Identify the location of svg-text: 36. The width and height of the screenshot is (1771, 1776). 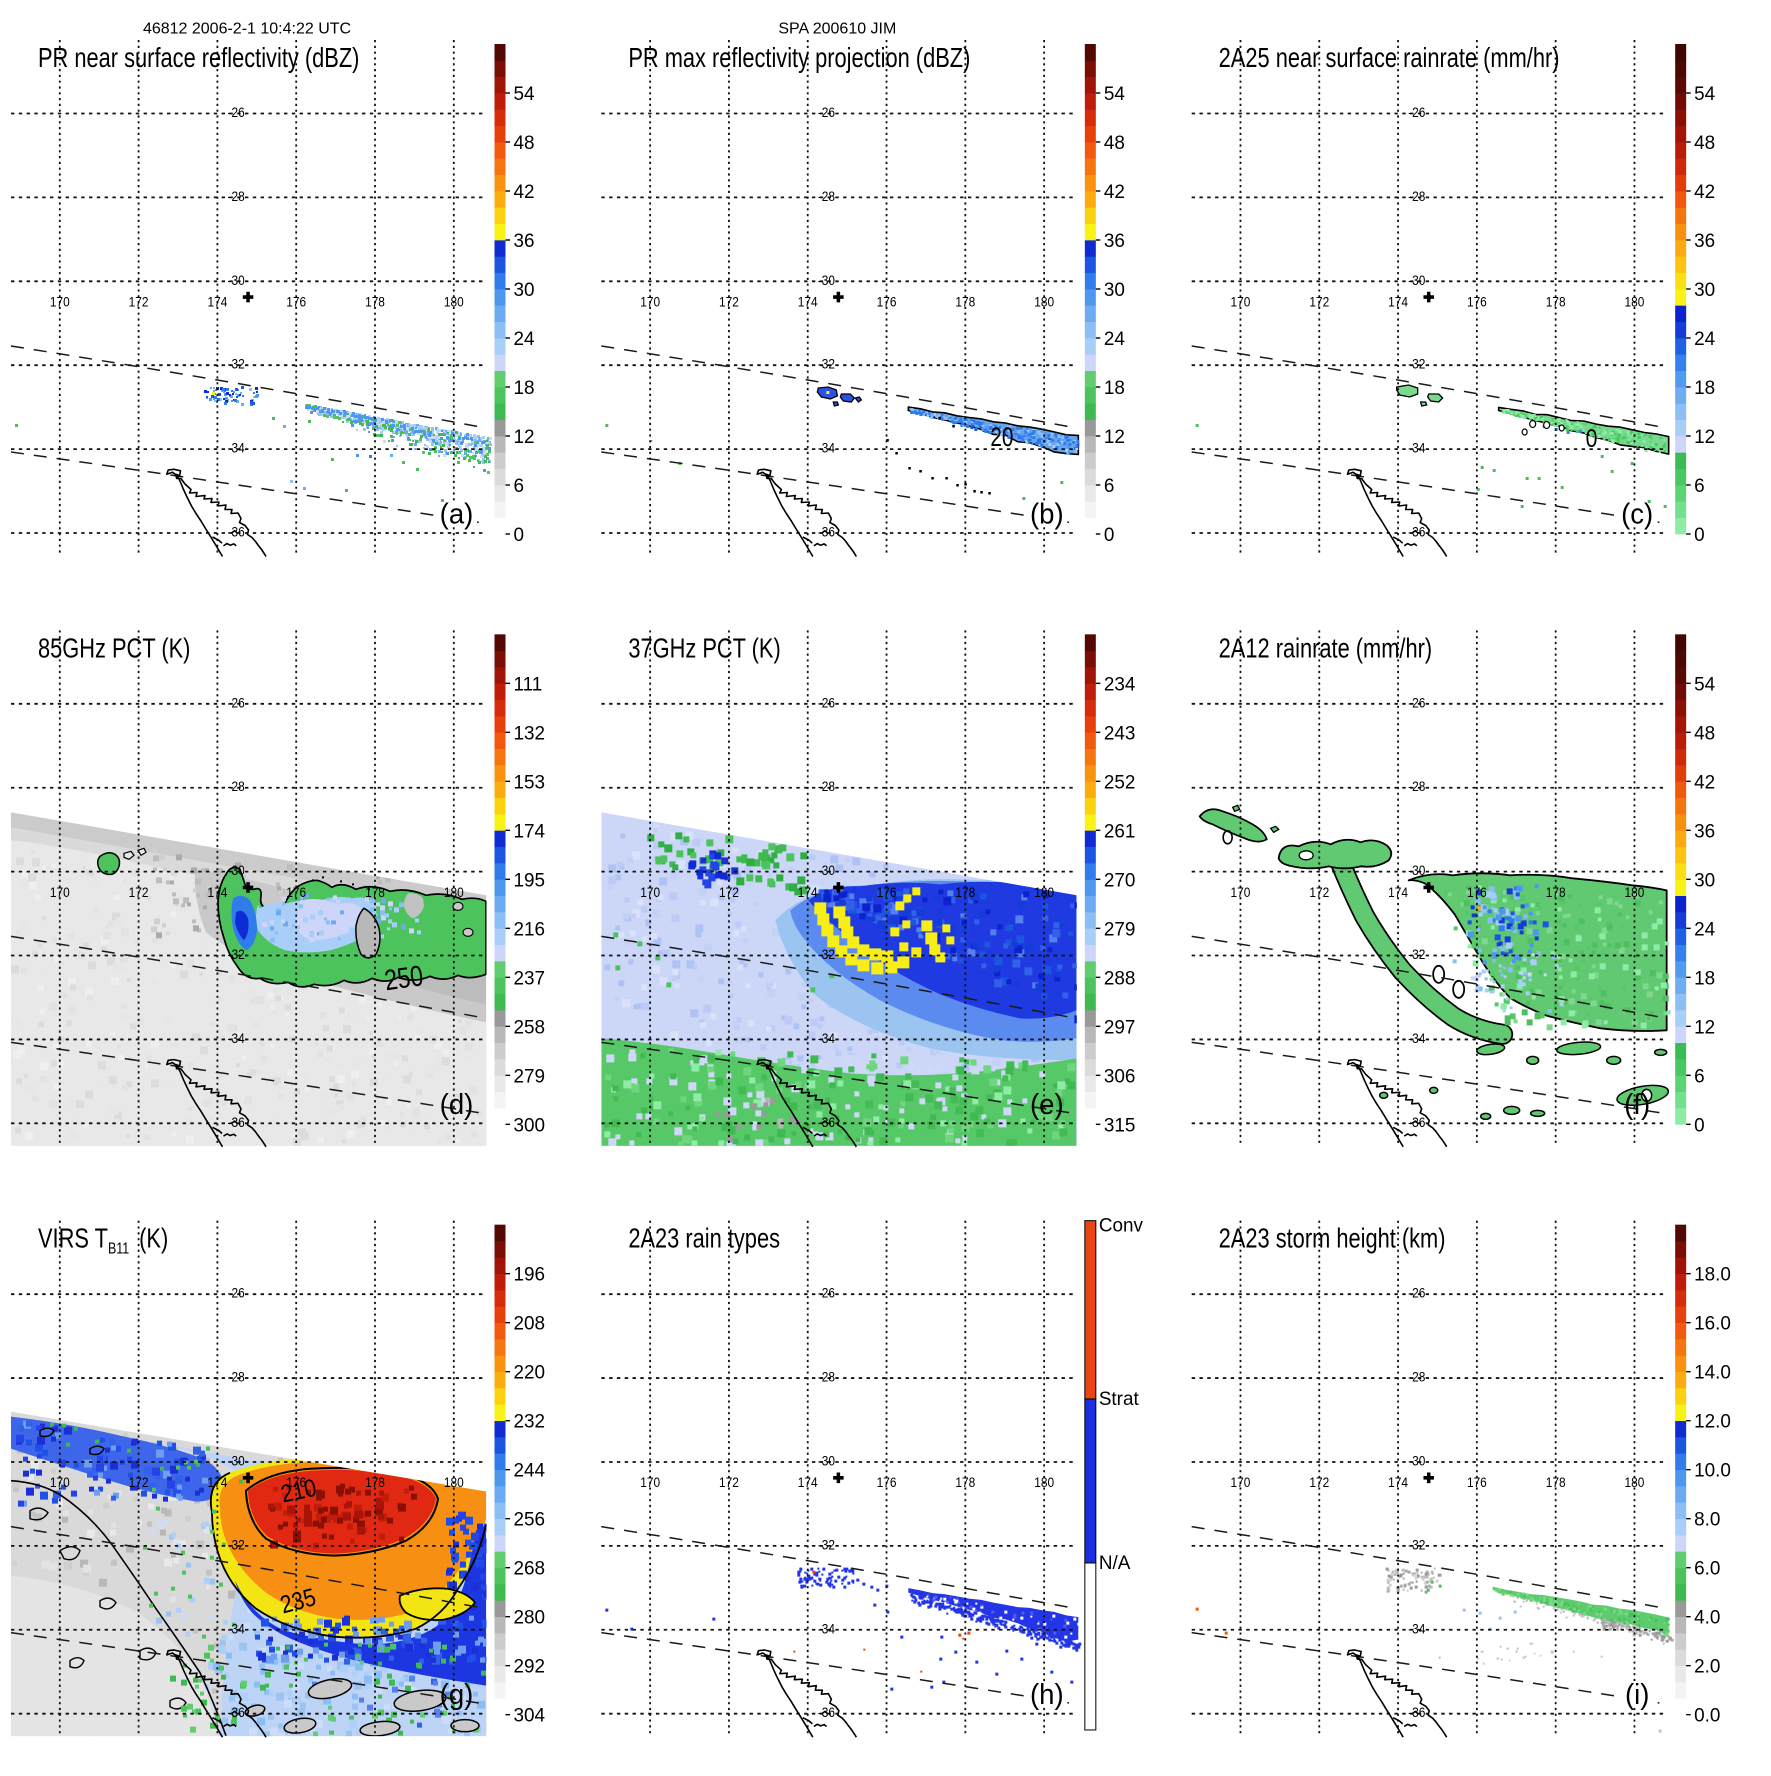
(1704, 241).